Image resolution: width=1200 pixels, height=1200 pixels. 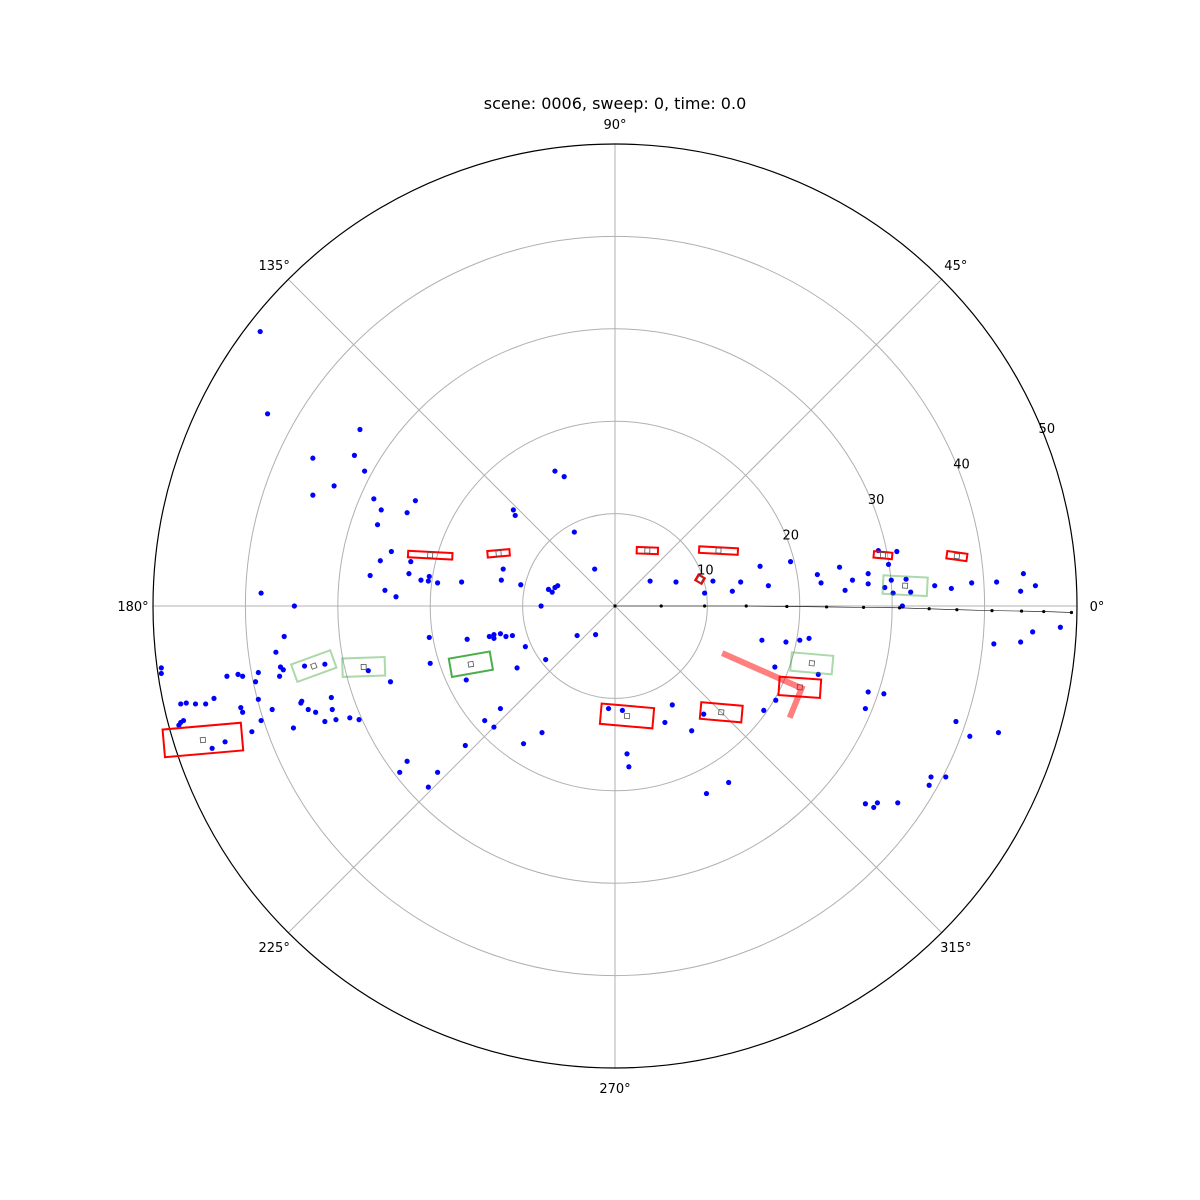 I want to click on detection-box-7-center-marker, so click(x=627, y=716).